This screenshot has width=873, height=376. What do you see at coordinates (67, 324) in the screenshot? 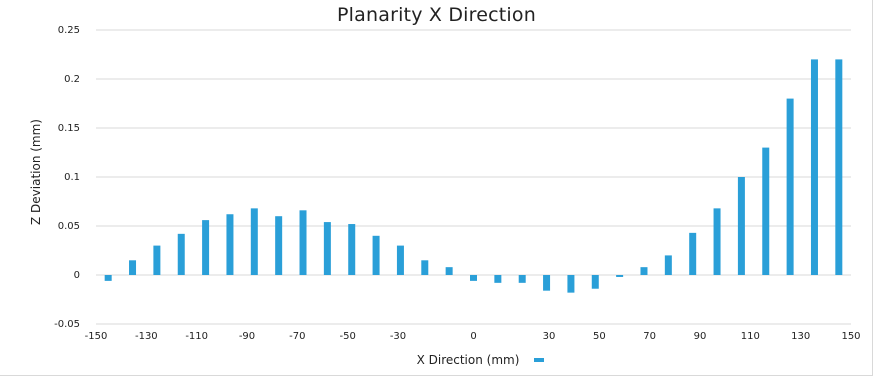
I see `y-tick-label: -0.05` at bounding box center [67, 324].